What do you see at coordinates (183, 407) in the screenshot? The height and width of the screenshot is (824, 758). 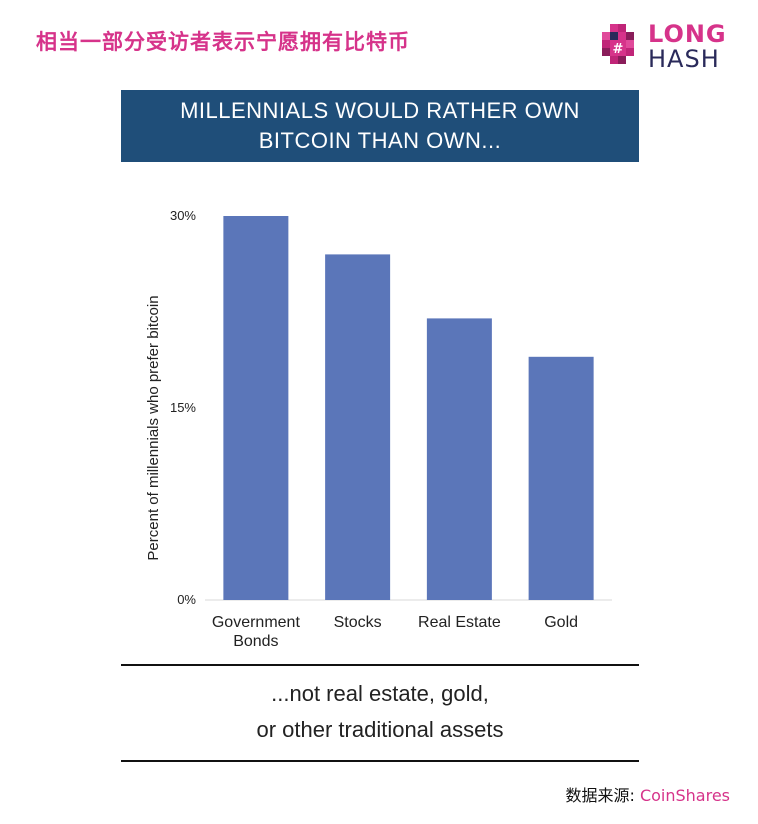 I see `y-tick-label: 15%` at bounding box center [183, 407].